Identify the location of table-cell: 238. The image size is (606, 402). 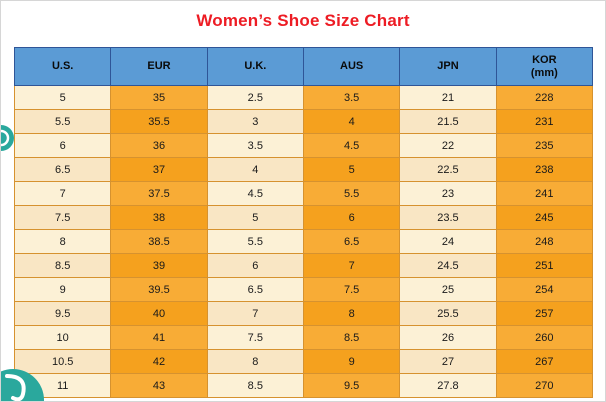
(544, 169).